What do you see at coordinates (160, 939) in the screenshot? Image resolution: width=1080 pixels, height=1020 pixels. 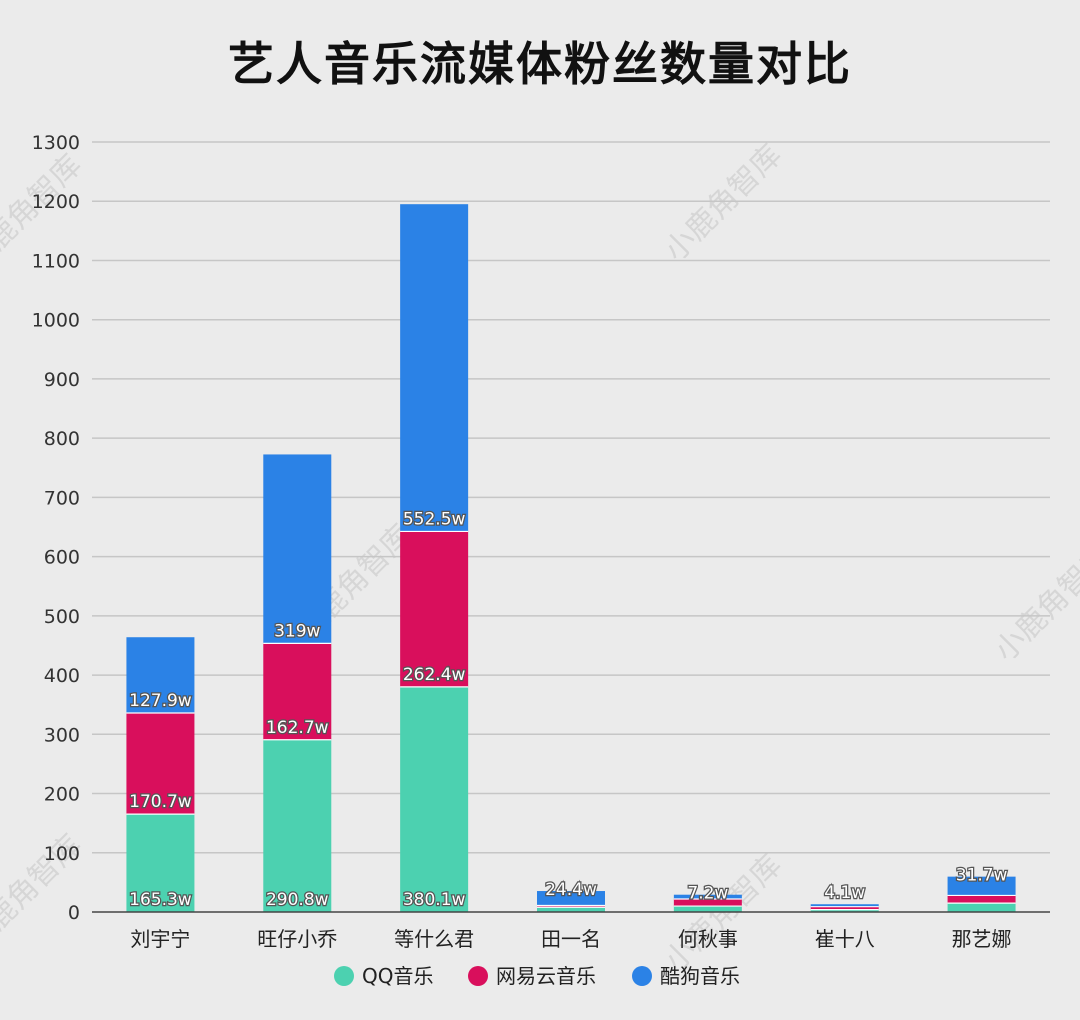 I see `category-label: 刘宇宁` at bounding box center [160, 939].